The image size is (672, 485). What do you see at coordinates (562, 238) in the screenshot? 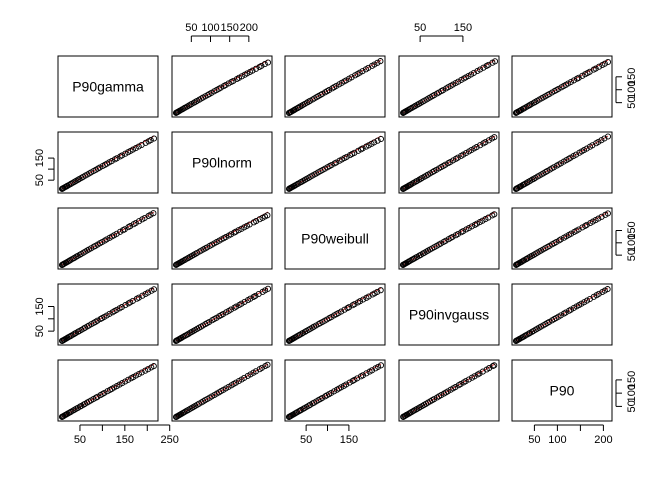
I see `panel-frame-r2-c4` at bounding box center [562, 238].